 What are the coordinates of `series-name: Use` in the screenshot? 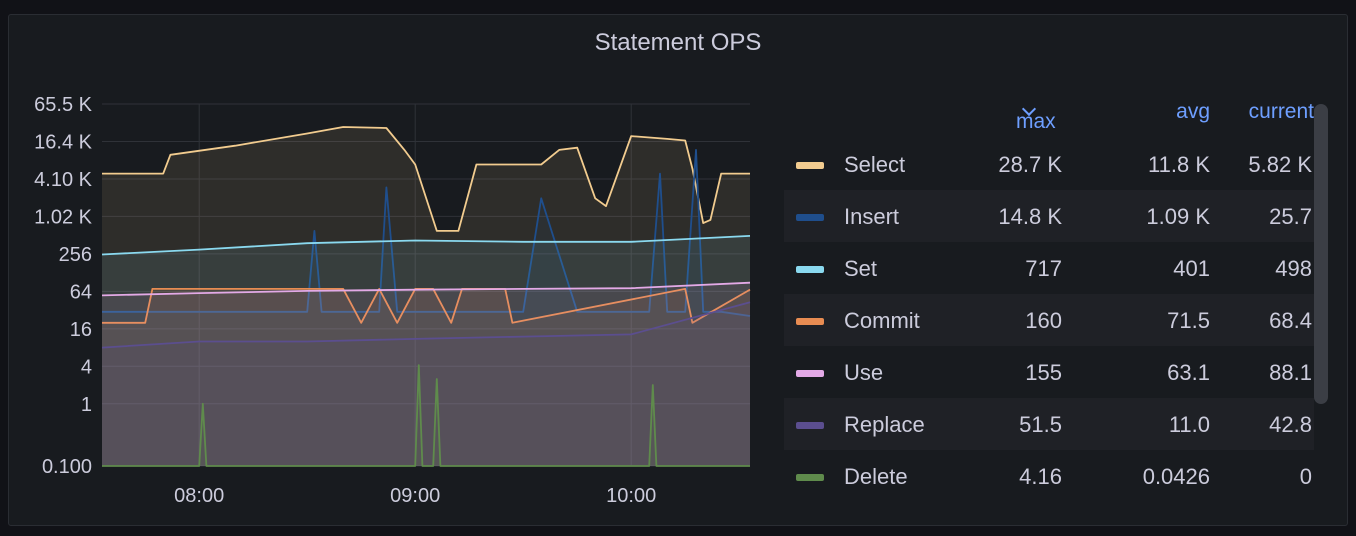 It's located at (864, 372).